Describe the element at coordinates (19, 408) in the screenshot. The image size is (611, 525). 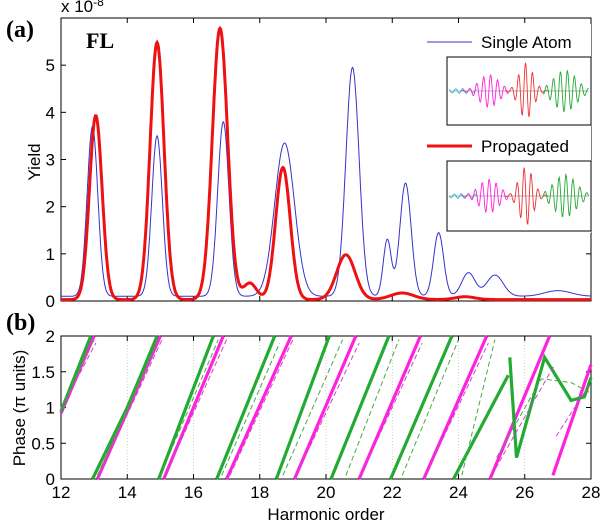
I see `panel-b-ylabel: Phase (π units)` at that location.